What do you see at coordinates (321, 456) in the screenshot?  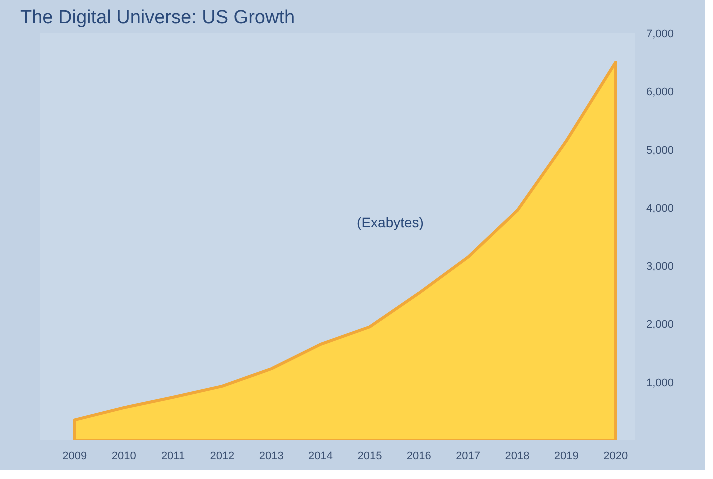 I see `x-tick-label: 2014` at bounding box center [321, 456].